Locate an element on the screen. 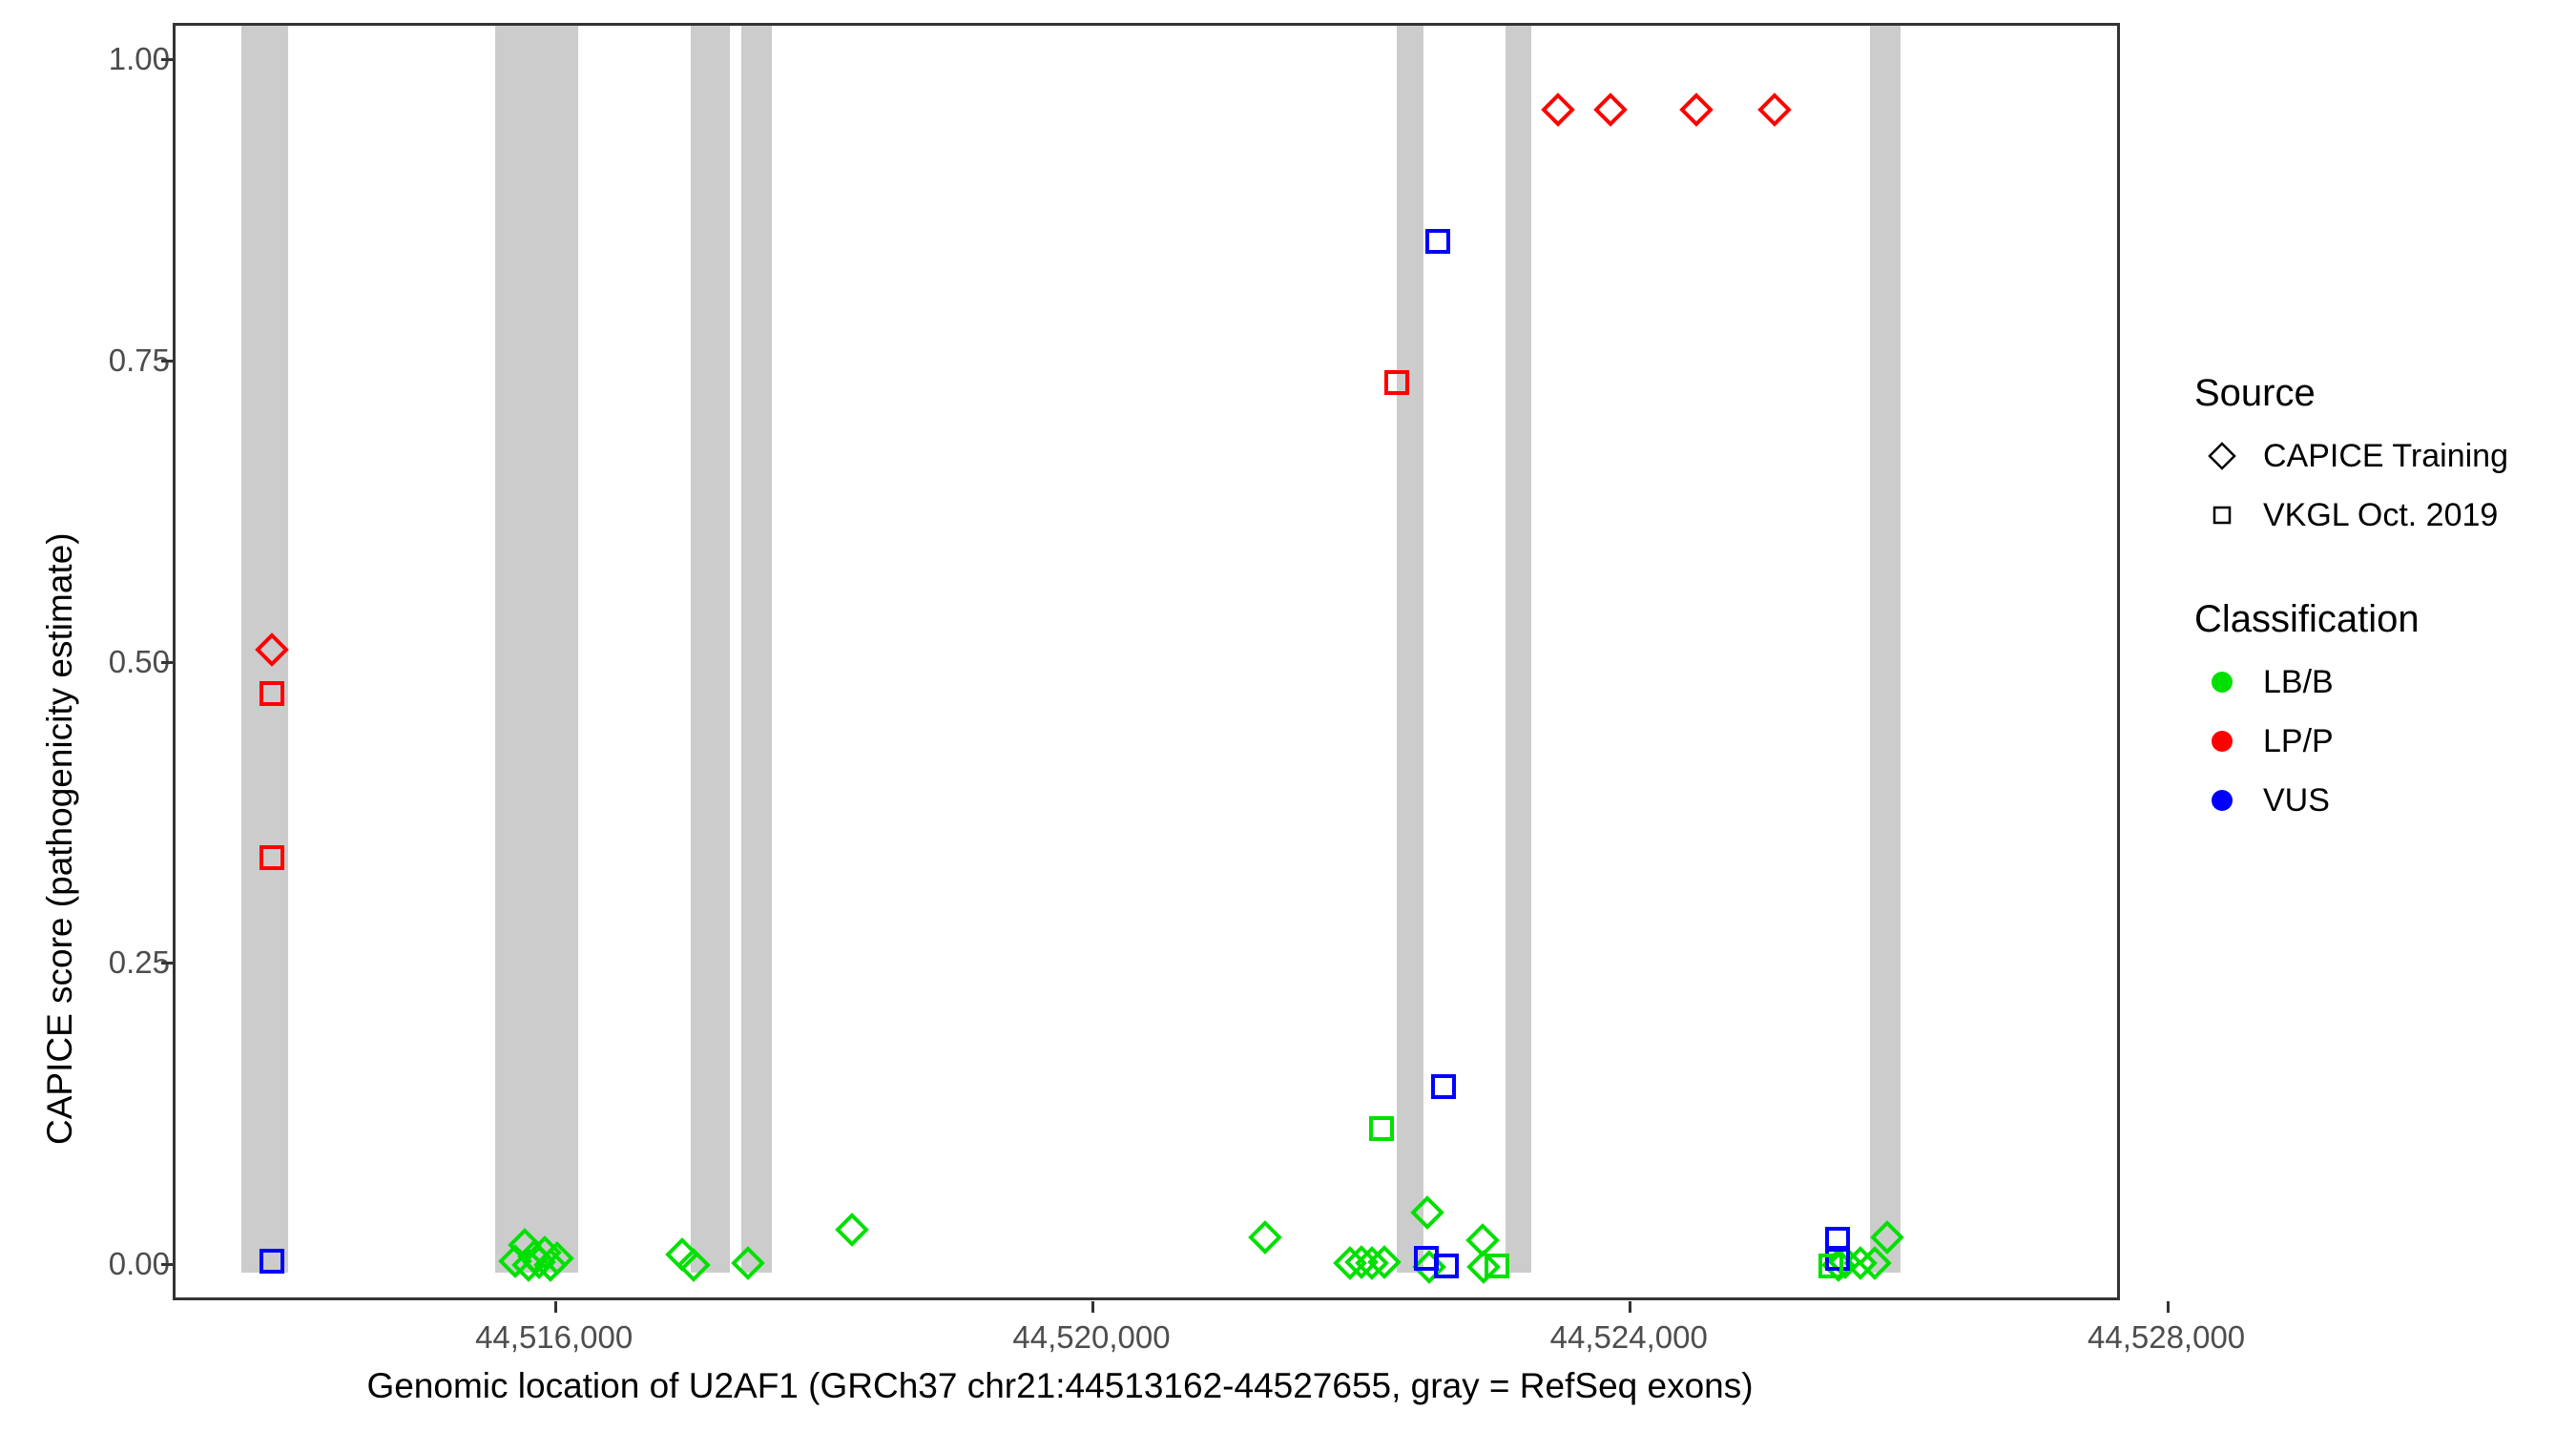 The height and width of the screenshot is (1431, 2576). legend-label-source: CAPICE Training is located at coordinates (2385, 455).